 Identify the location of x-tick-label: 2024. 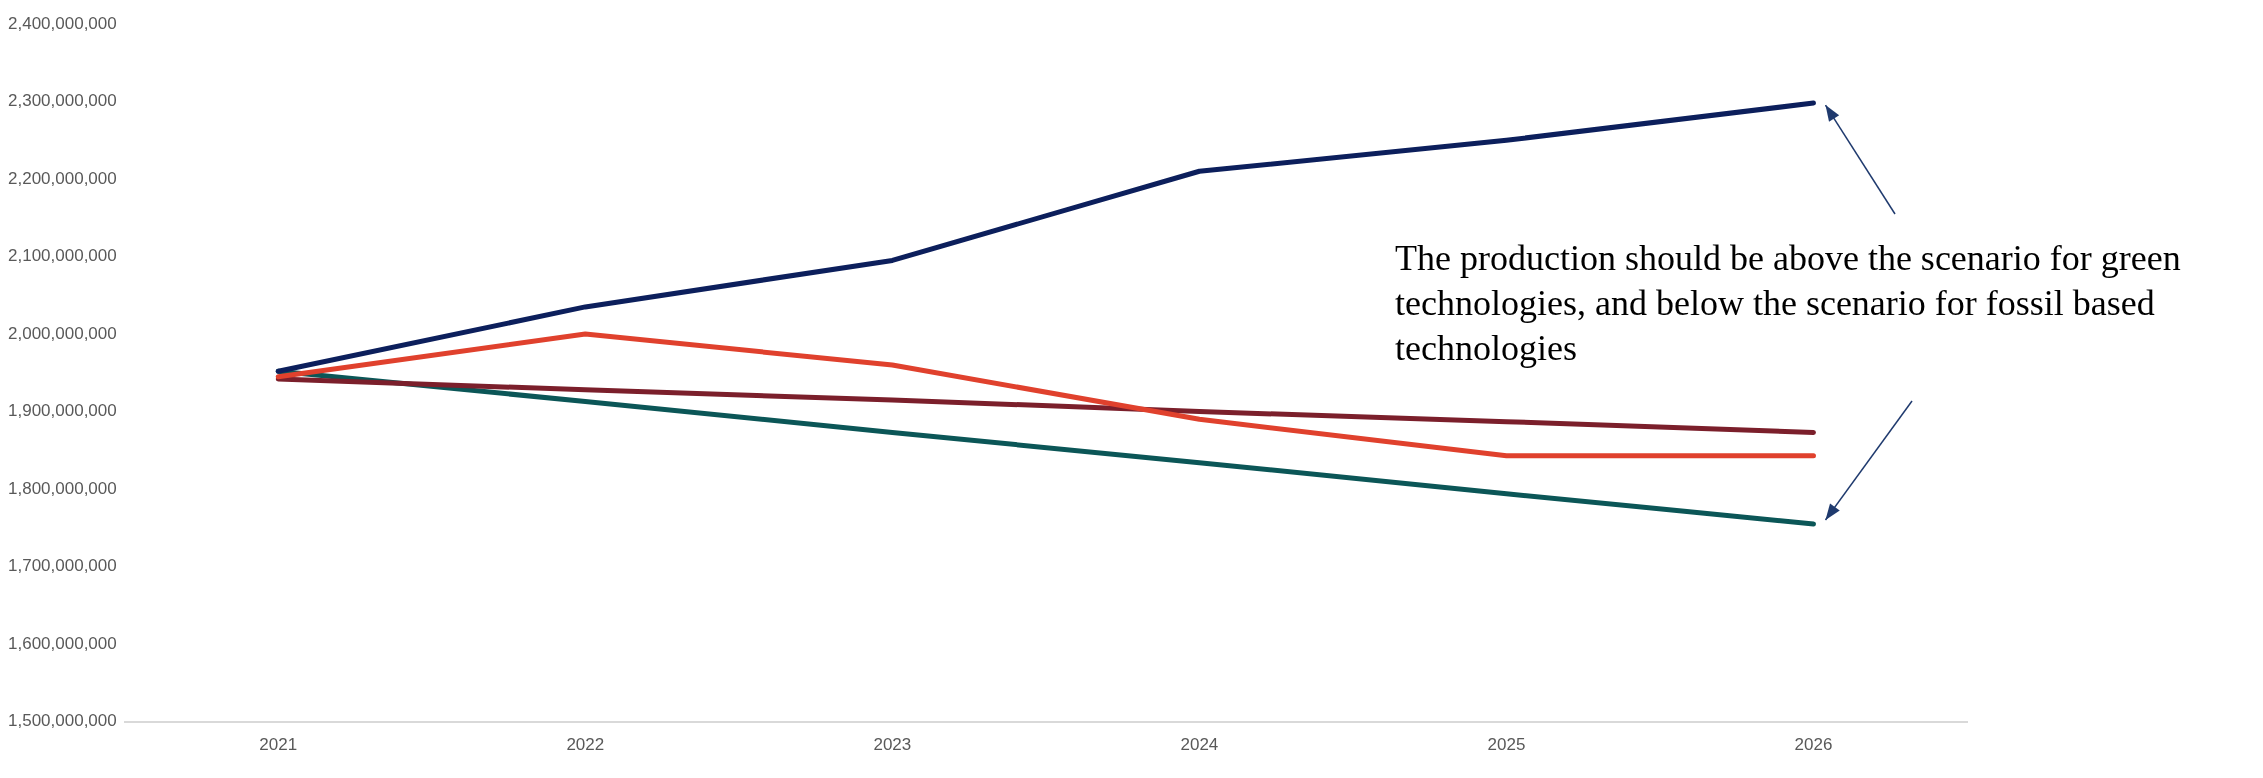
(1199, 745).